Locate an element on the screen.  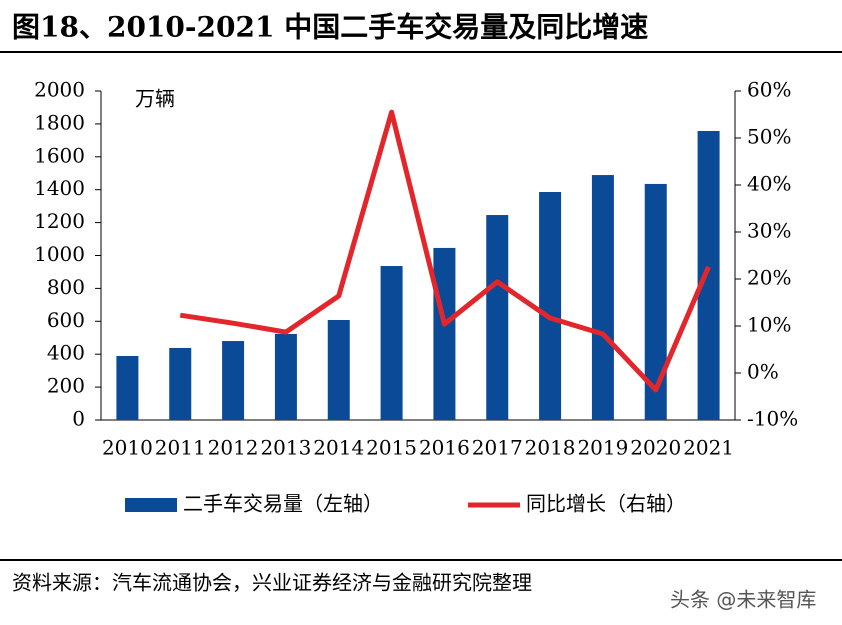
y-tick-label: 1000 is located at coordinates (59, 254).